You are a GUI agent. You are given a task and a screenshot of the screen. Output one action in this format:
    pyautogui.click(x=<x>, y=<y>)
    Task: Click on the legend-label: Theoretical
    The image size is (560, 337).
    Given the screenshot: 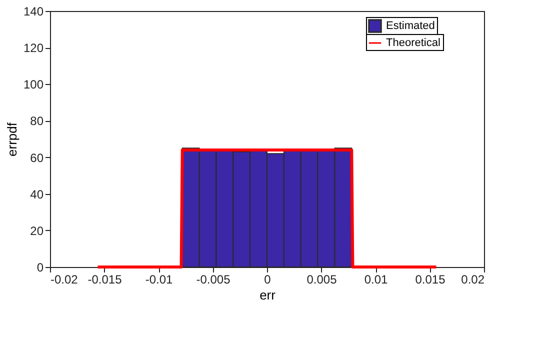 What is the action you would take?
    pyautogui.click(x=413, y=43)
    